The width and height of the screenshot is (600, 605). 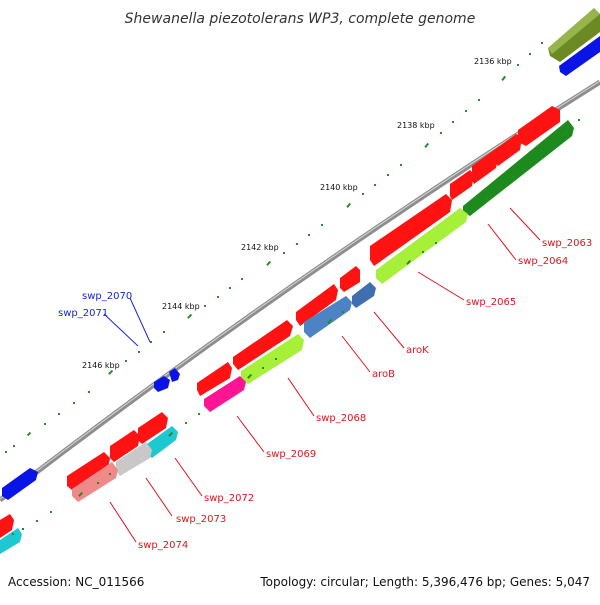 I want to click on gene-swp_2069-annot, so click(x=225, y=394).